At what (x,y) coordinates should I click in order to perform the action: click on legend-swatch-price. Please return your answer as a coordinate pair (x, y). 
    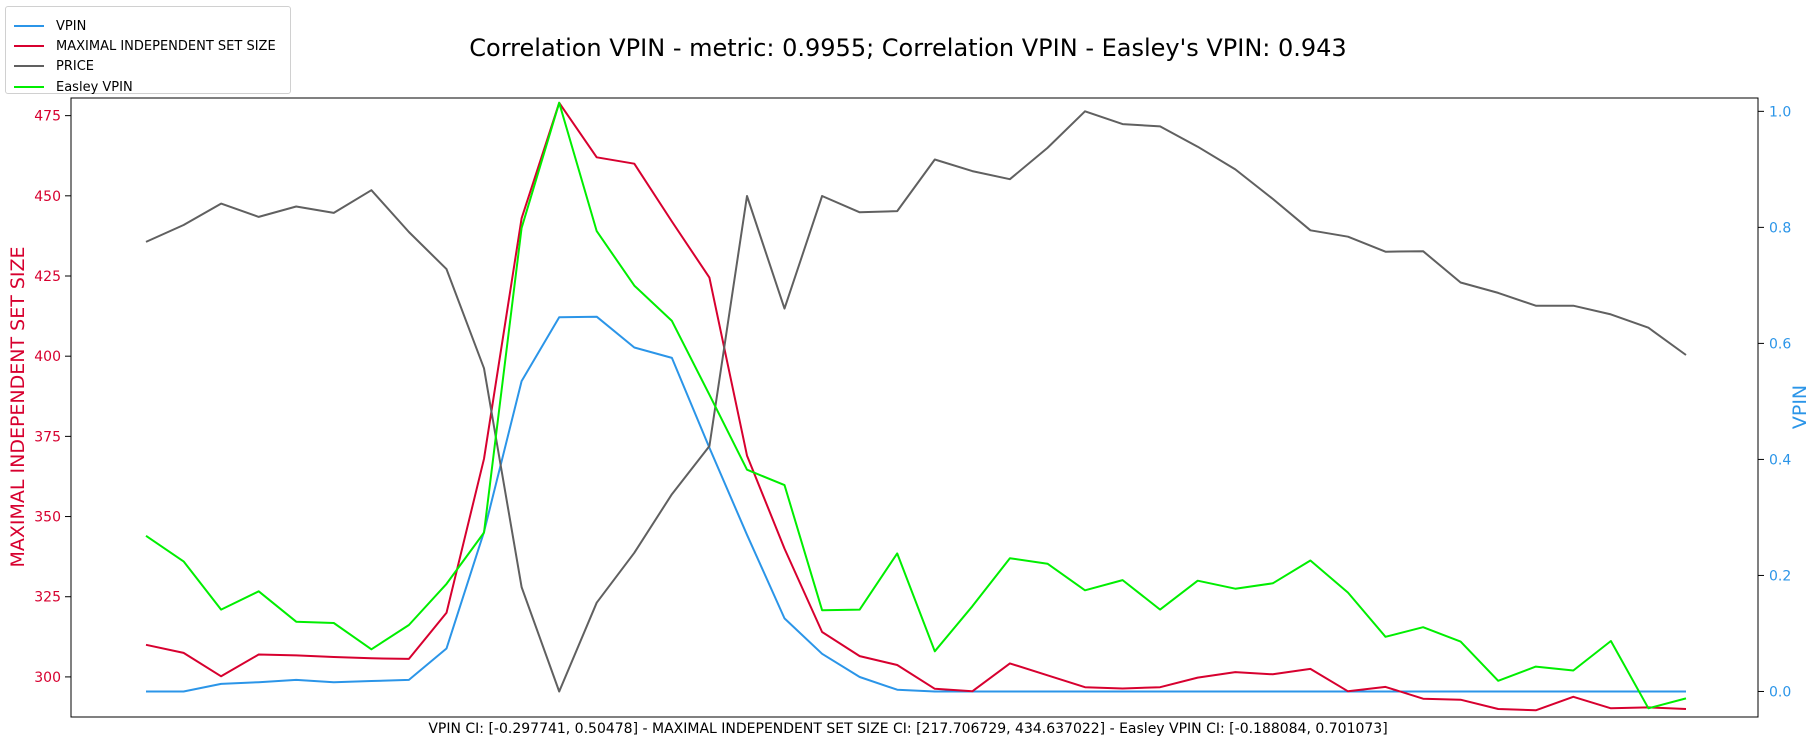
    Looking at the image, I should click on (29, 66).